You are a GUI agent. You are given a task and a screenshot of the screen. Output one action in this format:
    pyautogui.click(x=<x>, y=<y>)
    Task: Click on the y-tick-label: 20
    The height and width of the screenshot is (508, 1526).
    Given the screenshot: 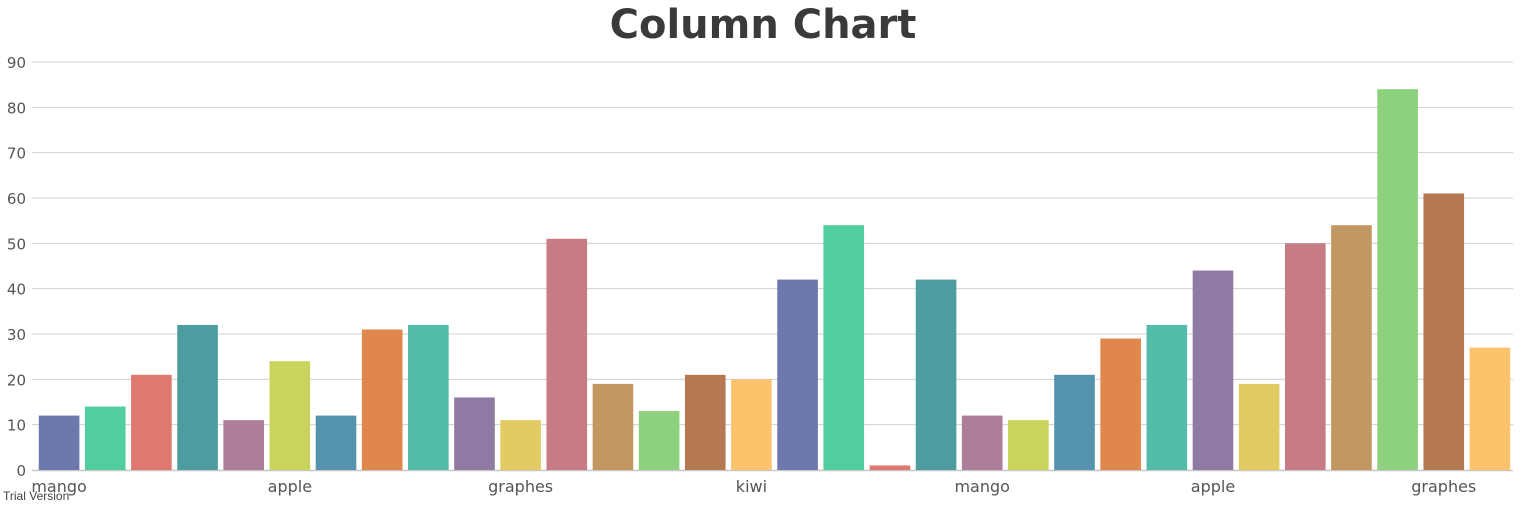 What is the action you would take?
    pyautogui.click(x=16, y=380)
    